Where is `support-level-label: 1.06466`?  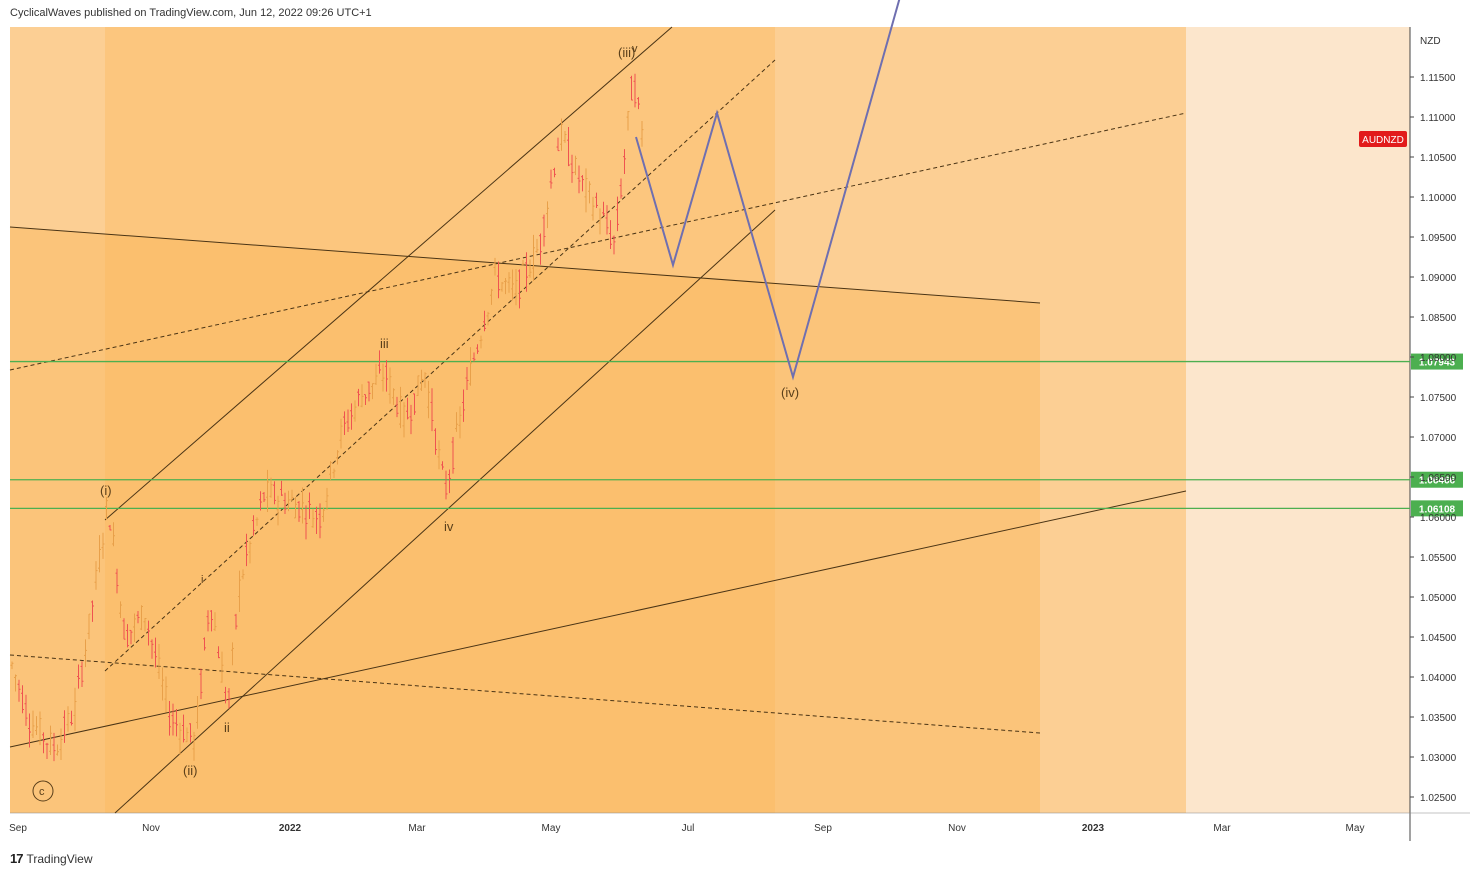
support-level-label: 1.06466 is located at coordinates (1437, 481).